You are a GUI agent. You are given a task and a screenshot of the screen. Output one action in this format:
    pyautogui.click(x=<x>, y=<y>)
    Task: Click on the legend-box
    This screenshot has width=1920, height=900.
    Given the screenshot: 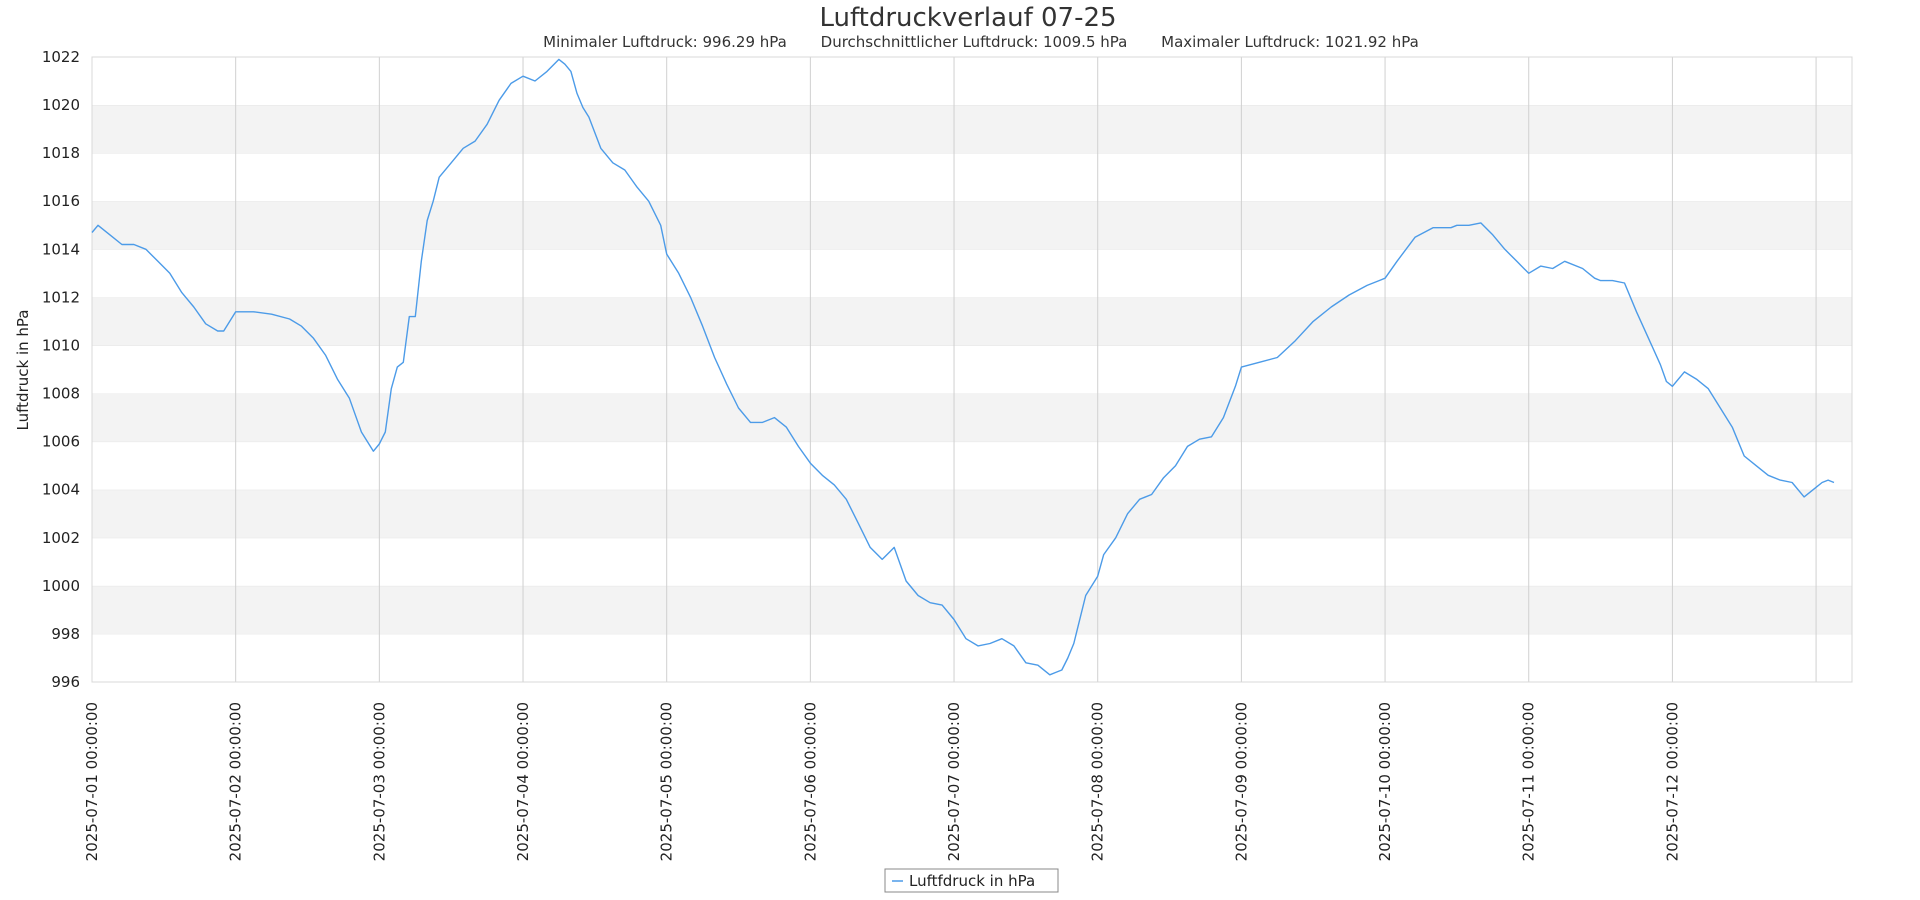 What is the action you would take?
    pyautogui.click(x=971, y=880)
    